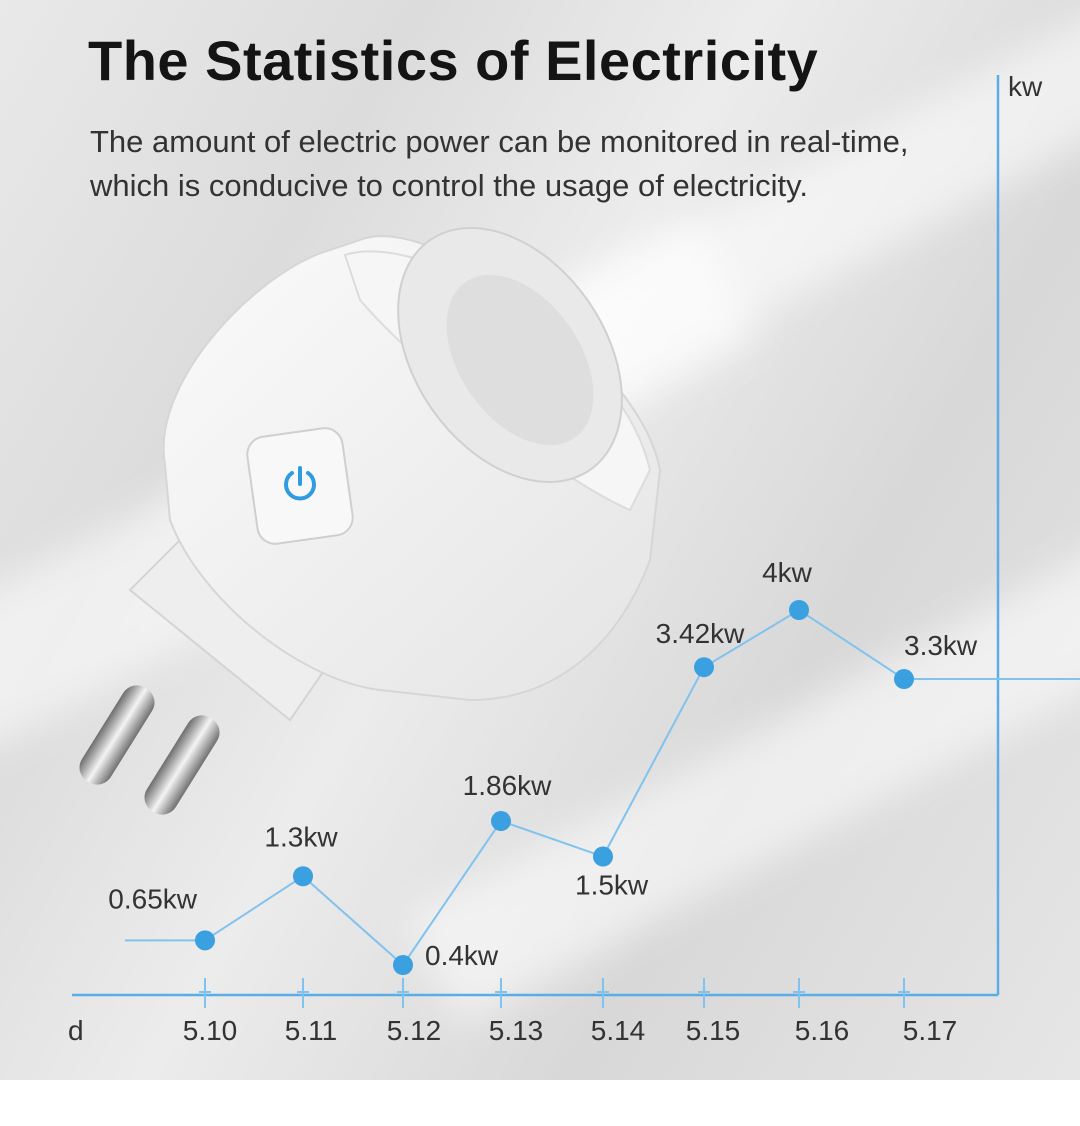 The width and height of the screenshot is (1080, 1126). I want to click on power-icon, so click(300, 484).